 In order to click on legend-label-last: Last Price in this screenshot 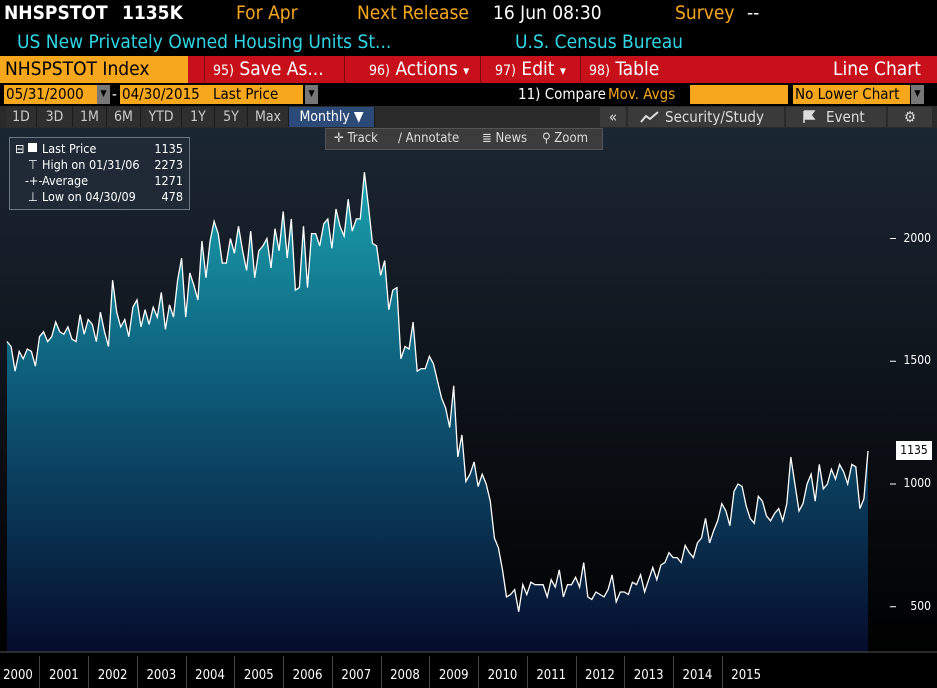, I will do `click(69, 148)`.